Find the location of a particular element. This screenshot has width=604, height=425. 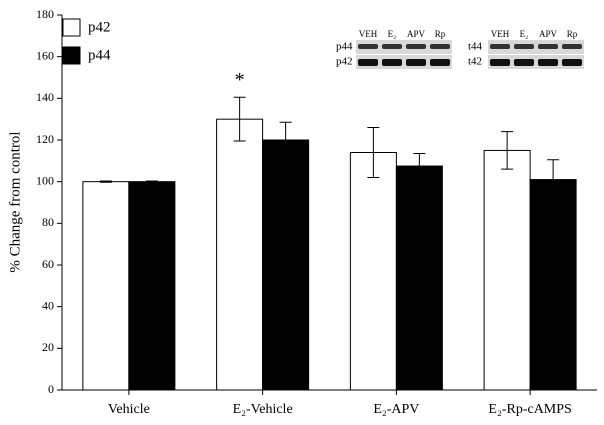

blot-row-label: p44 is located at coordinates (344, 47).